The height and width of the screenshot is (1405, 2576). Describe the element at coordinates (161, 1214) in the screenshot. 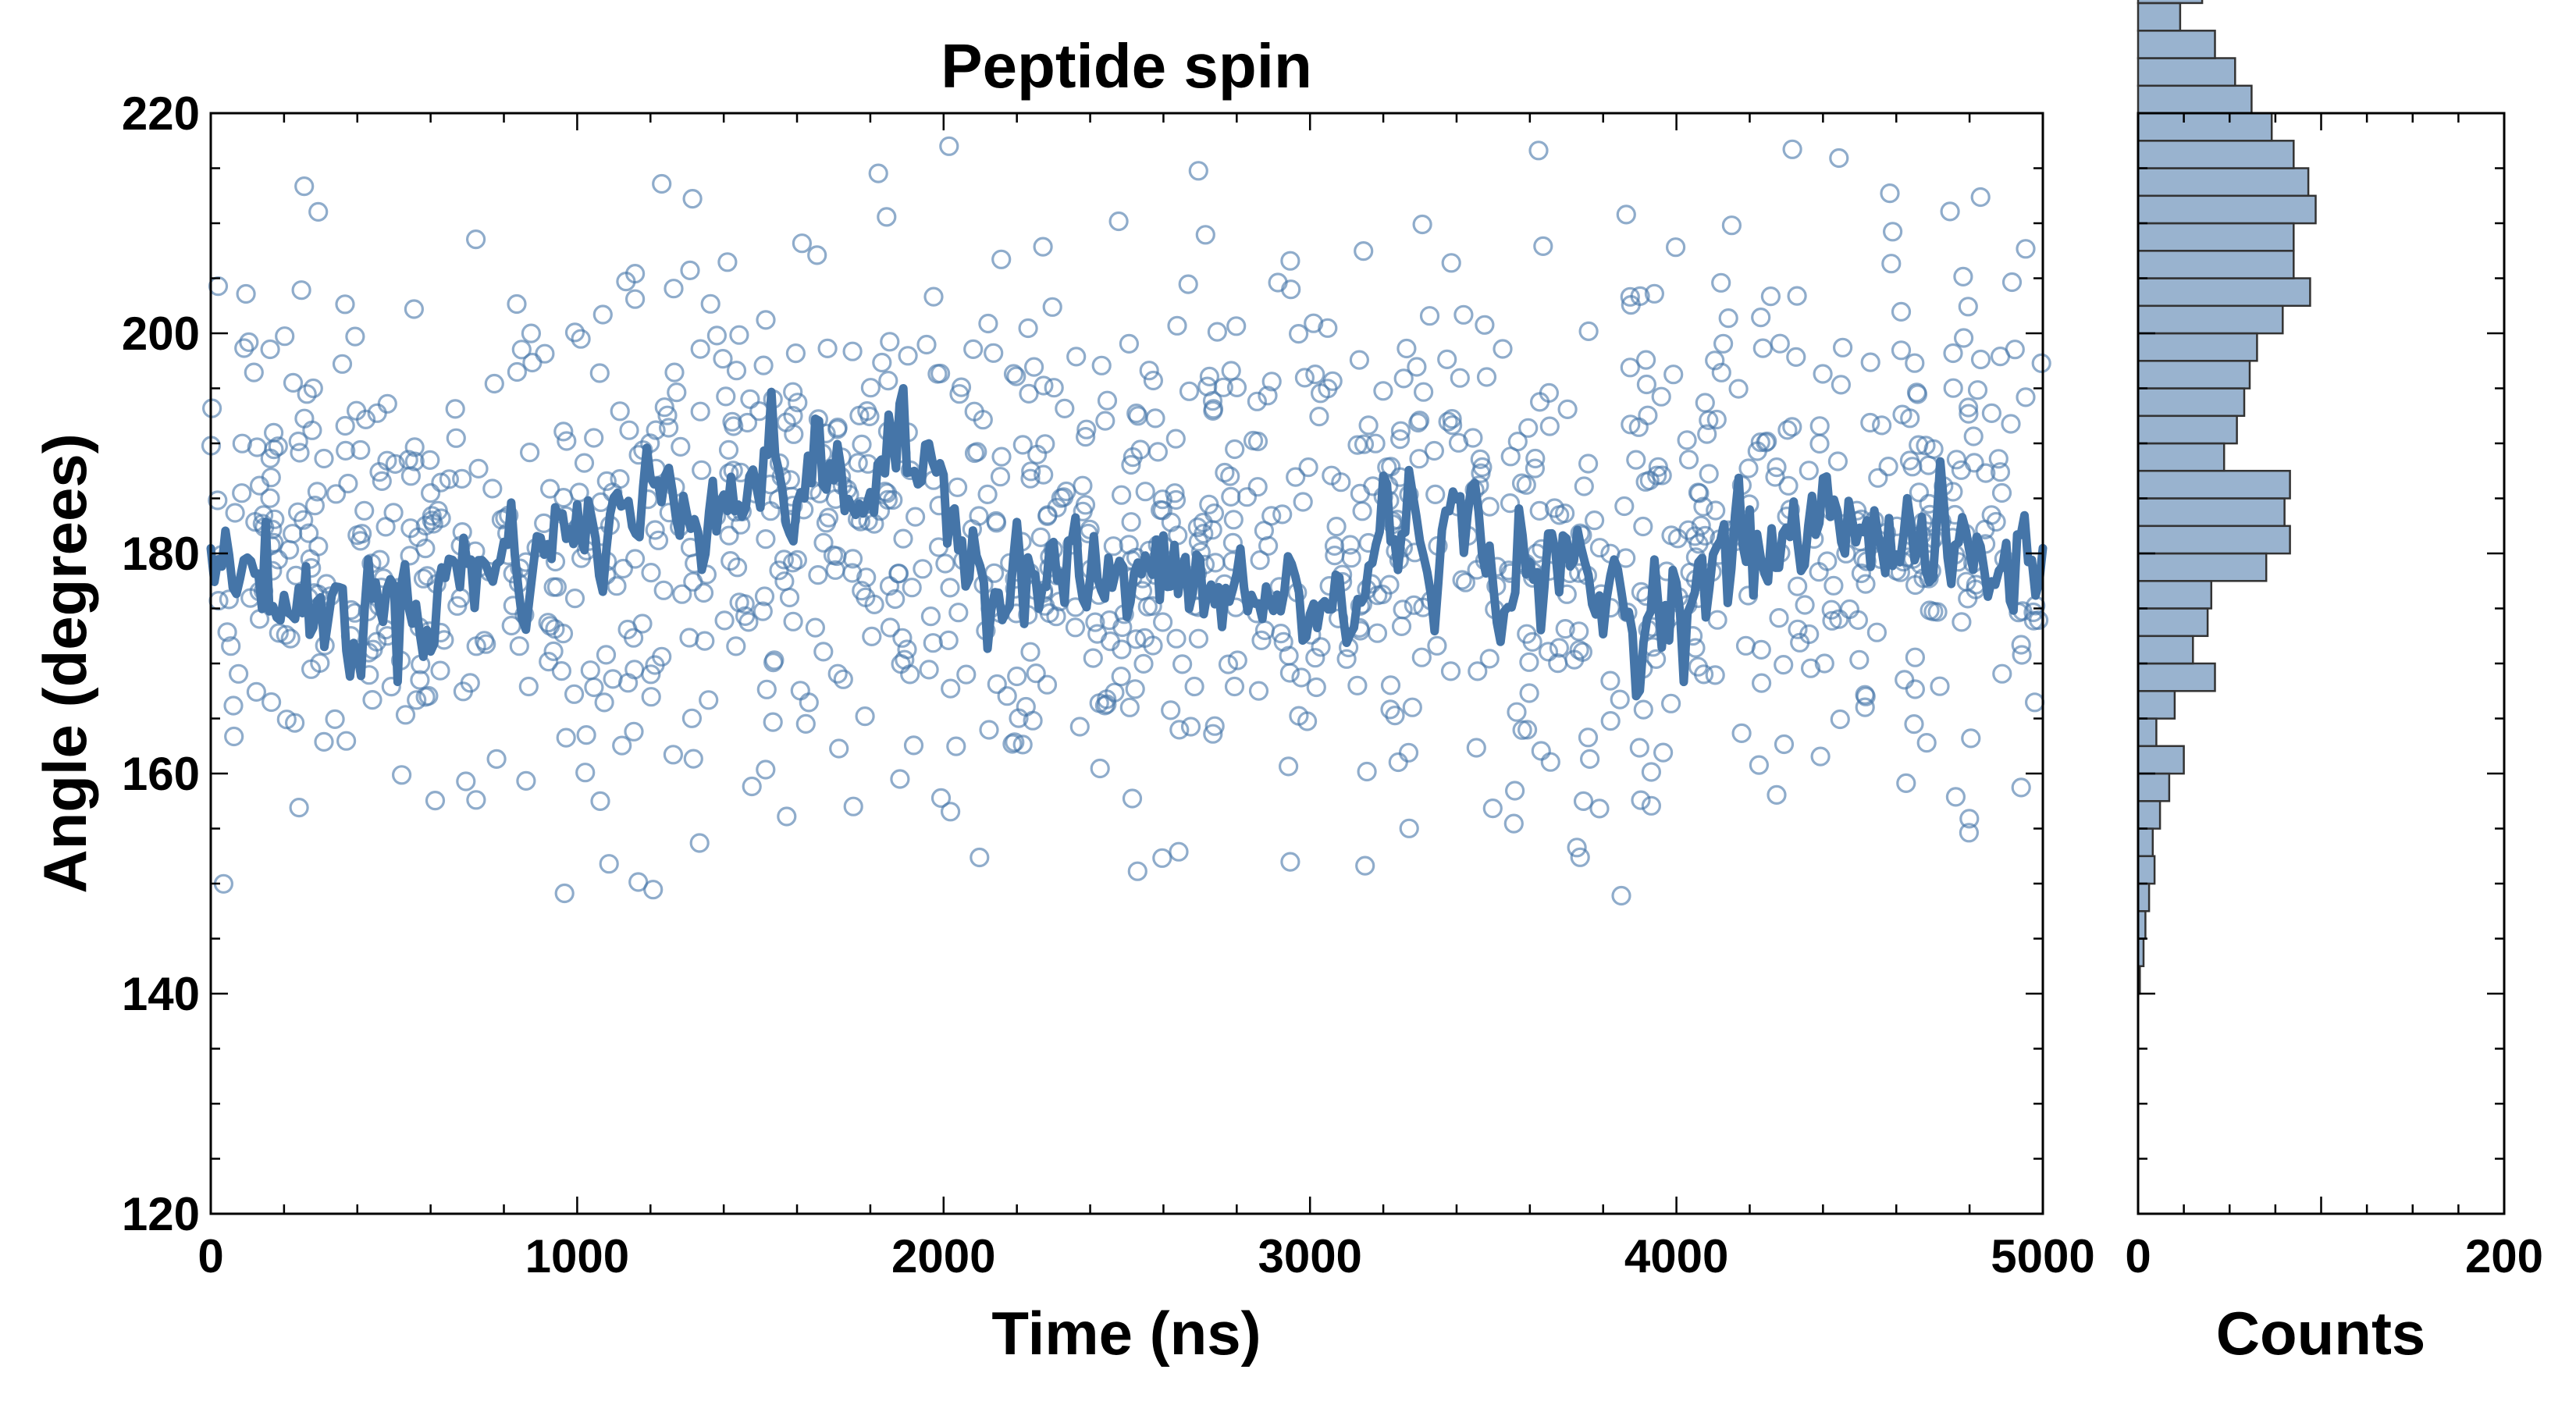

I see `y-tick-label: 120` at that location.